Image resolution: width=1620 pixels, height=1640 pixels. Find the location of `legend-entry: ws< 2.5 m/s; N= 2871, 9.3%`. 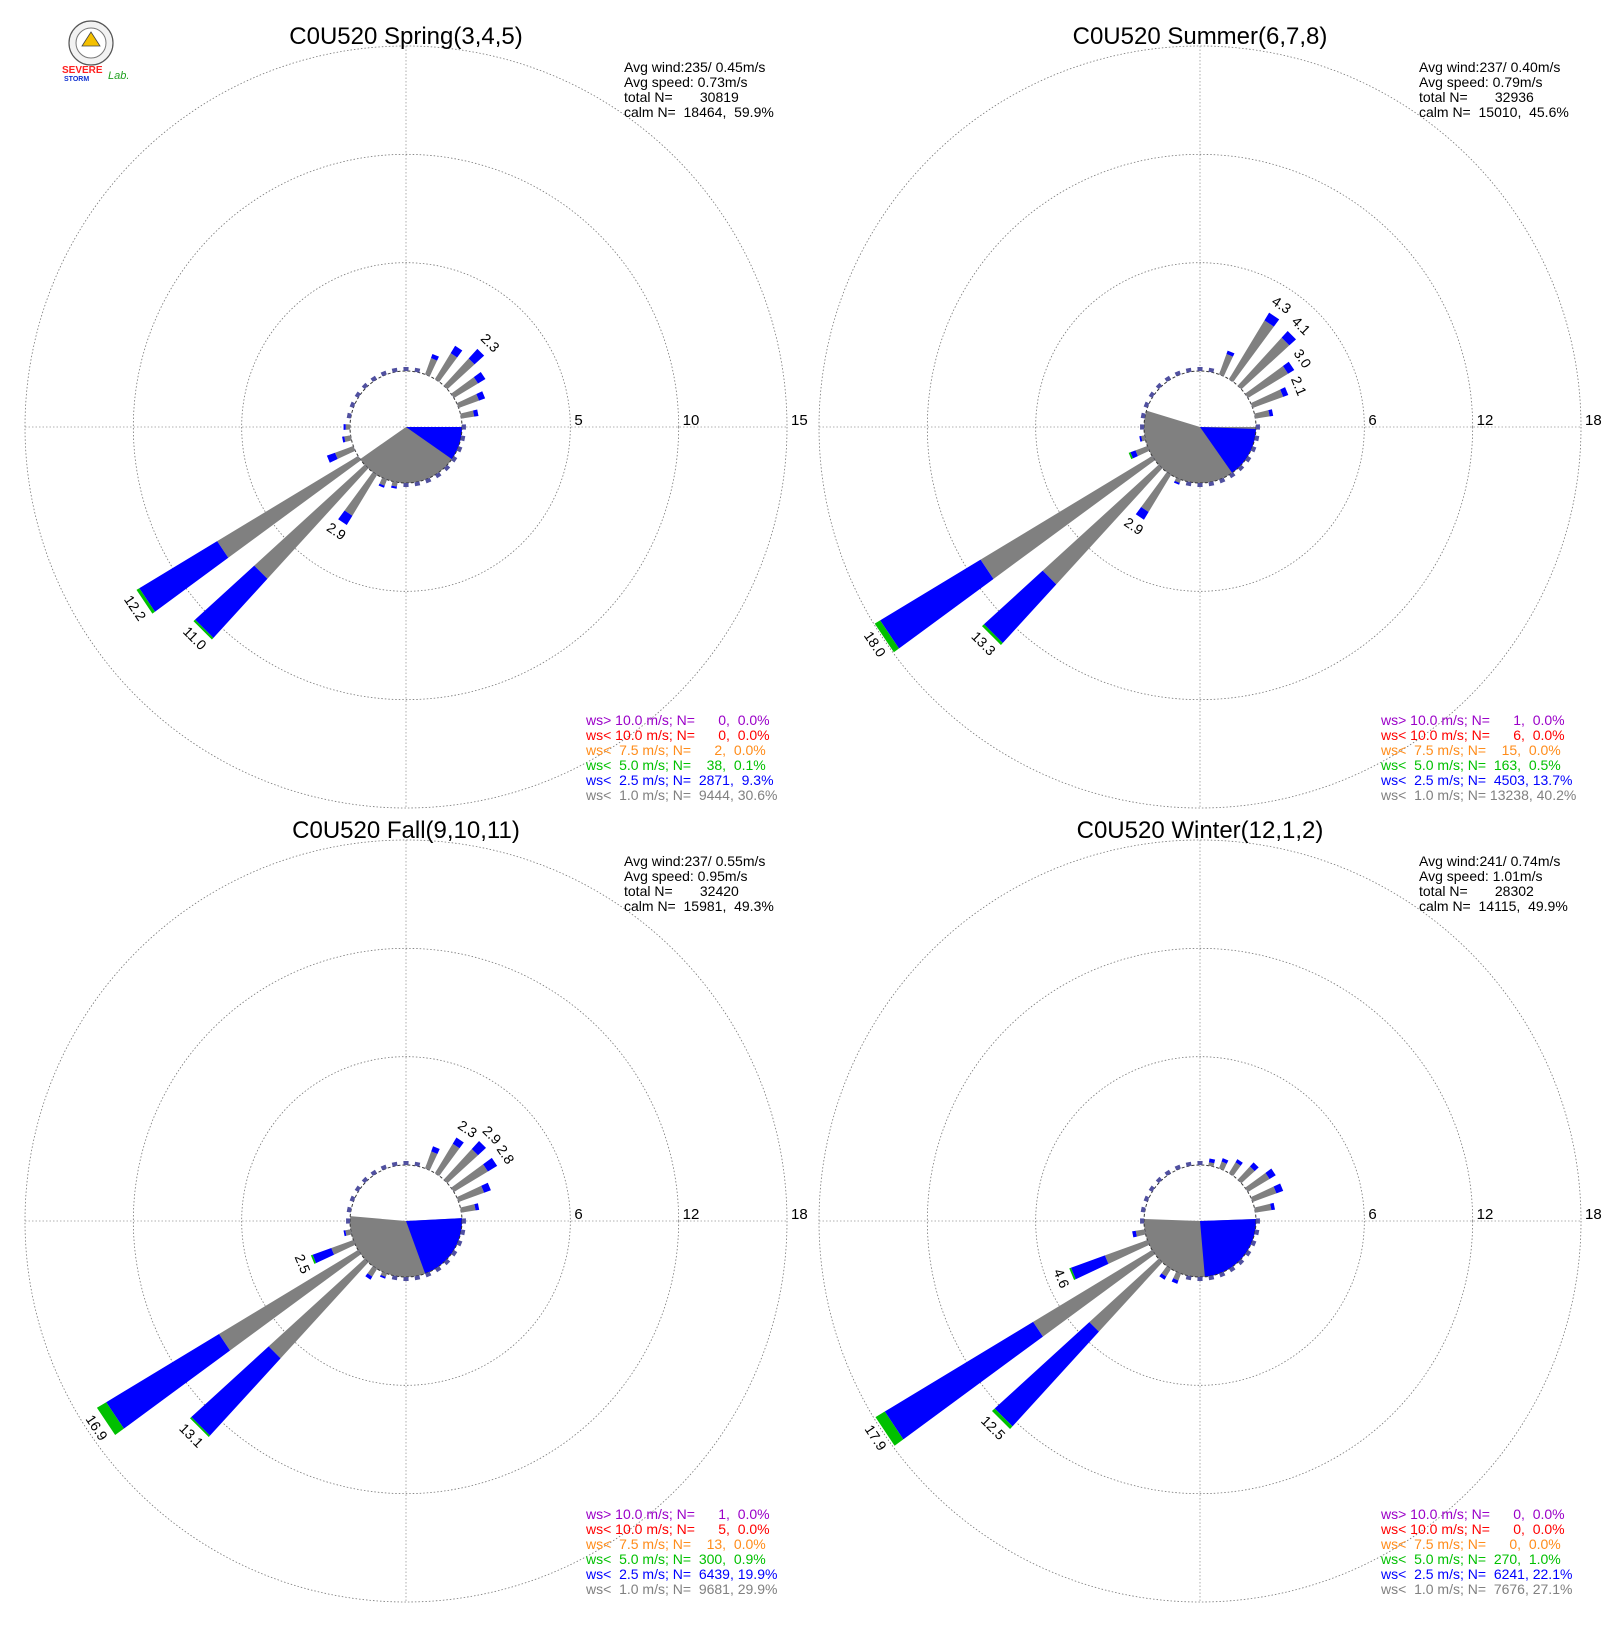

legend-entry: ws< 2.5 m/s; N= 2871, 9.3% is located at coordinates (679, 780).